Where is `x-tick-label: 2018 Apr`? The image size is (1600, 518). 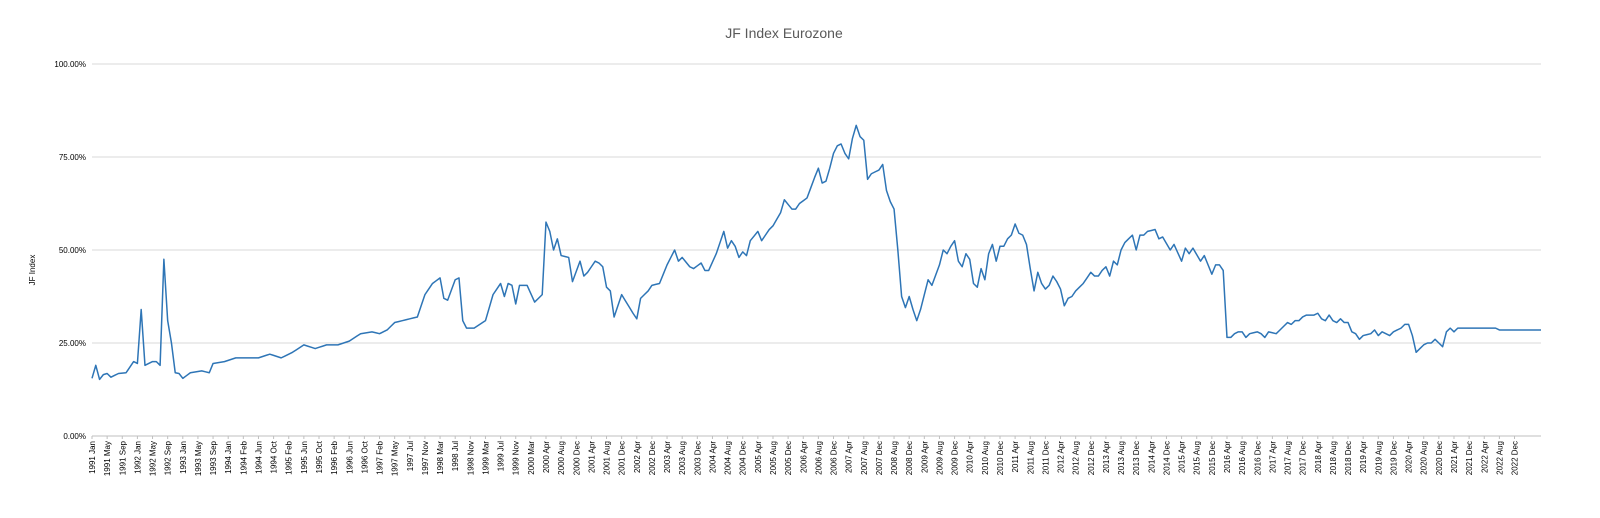
x-tick-label: 2018 Apr is located at coordinates (1318, 457).